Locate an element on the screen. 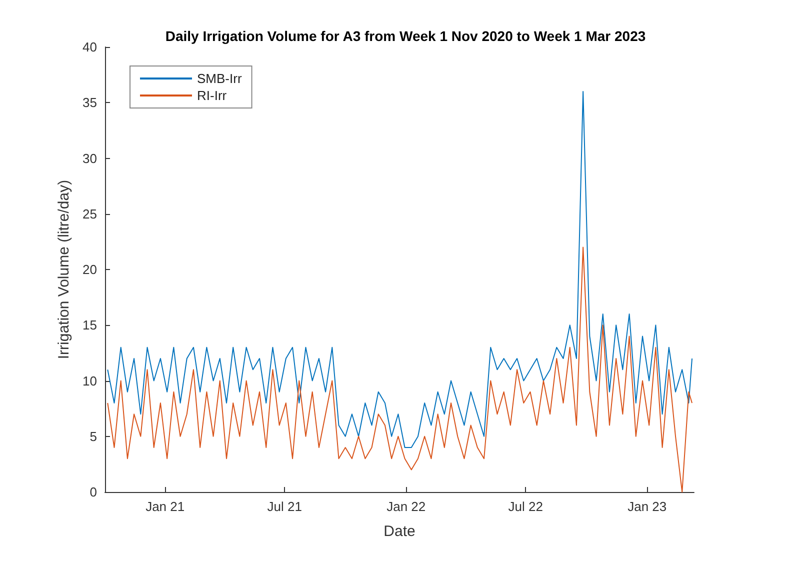 The image size is (811, 568). y-tick-label: 20 is located at coordinates (89, 269).